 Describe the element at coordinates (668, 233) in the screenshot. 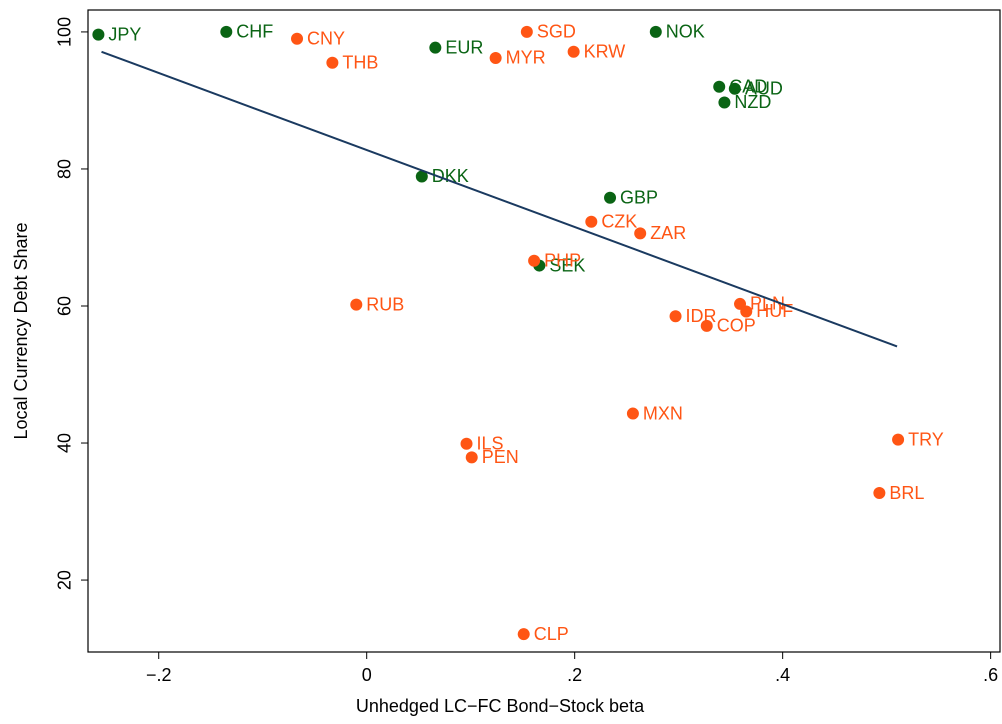

I see `point-label: ZAR` at that location.